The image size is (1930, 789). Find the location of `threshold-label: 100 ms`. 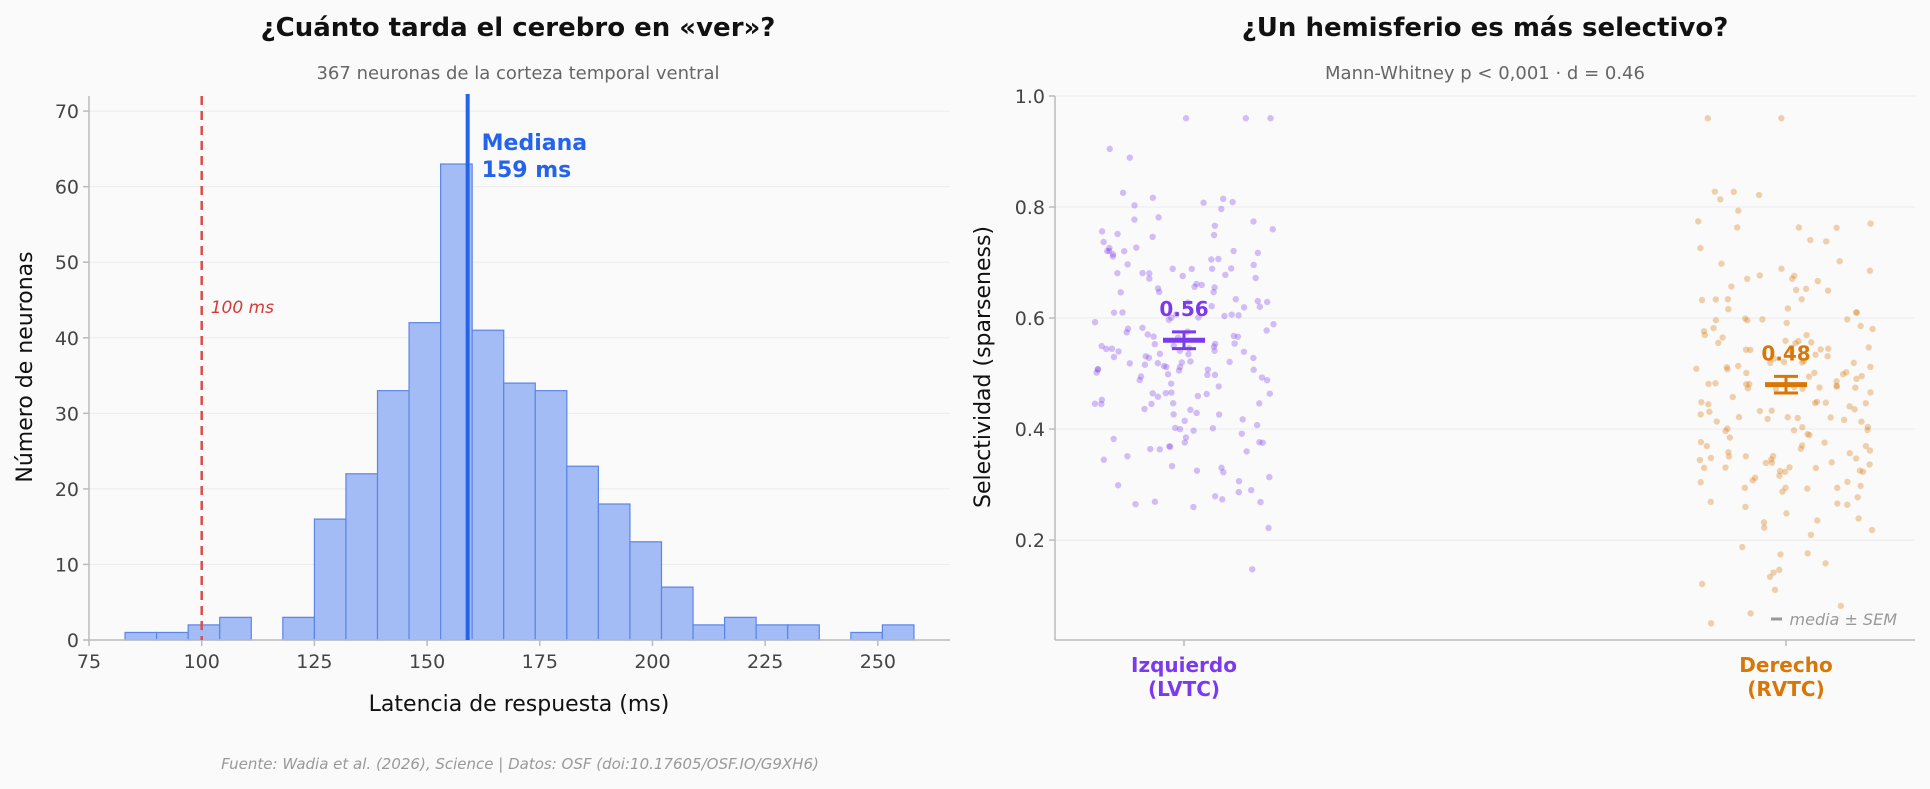

threshold-label: 100 ms is located at coordinates (242, 308).